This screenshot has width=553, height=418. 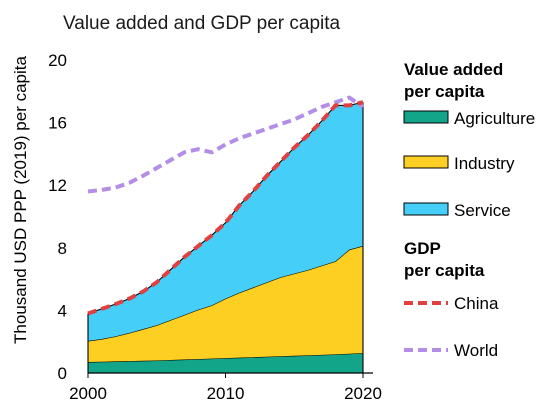 I want to click on x-tick-label: 2000, so click(x=88, y=393).